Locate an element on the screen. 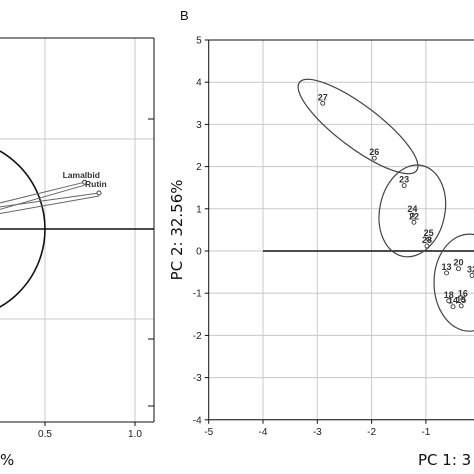 The width and height of the screenshot is (474, 474). x-tick-label: 0.5 is located at coordinates (45, 434).